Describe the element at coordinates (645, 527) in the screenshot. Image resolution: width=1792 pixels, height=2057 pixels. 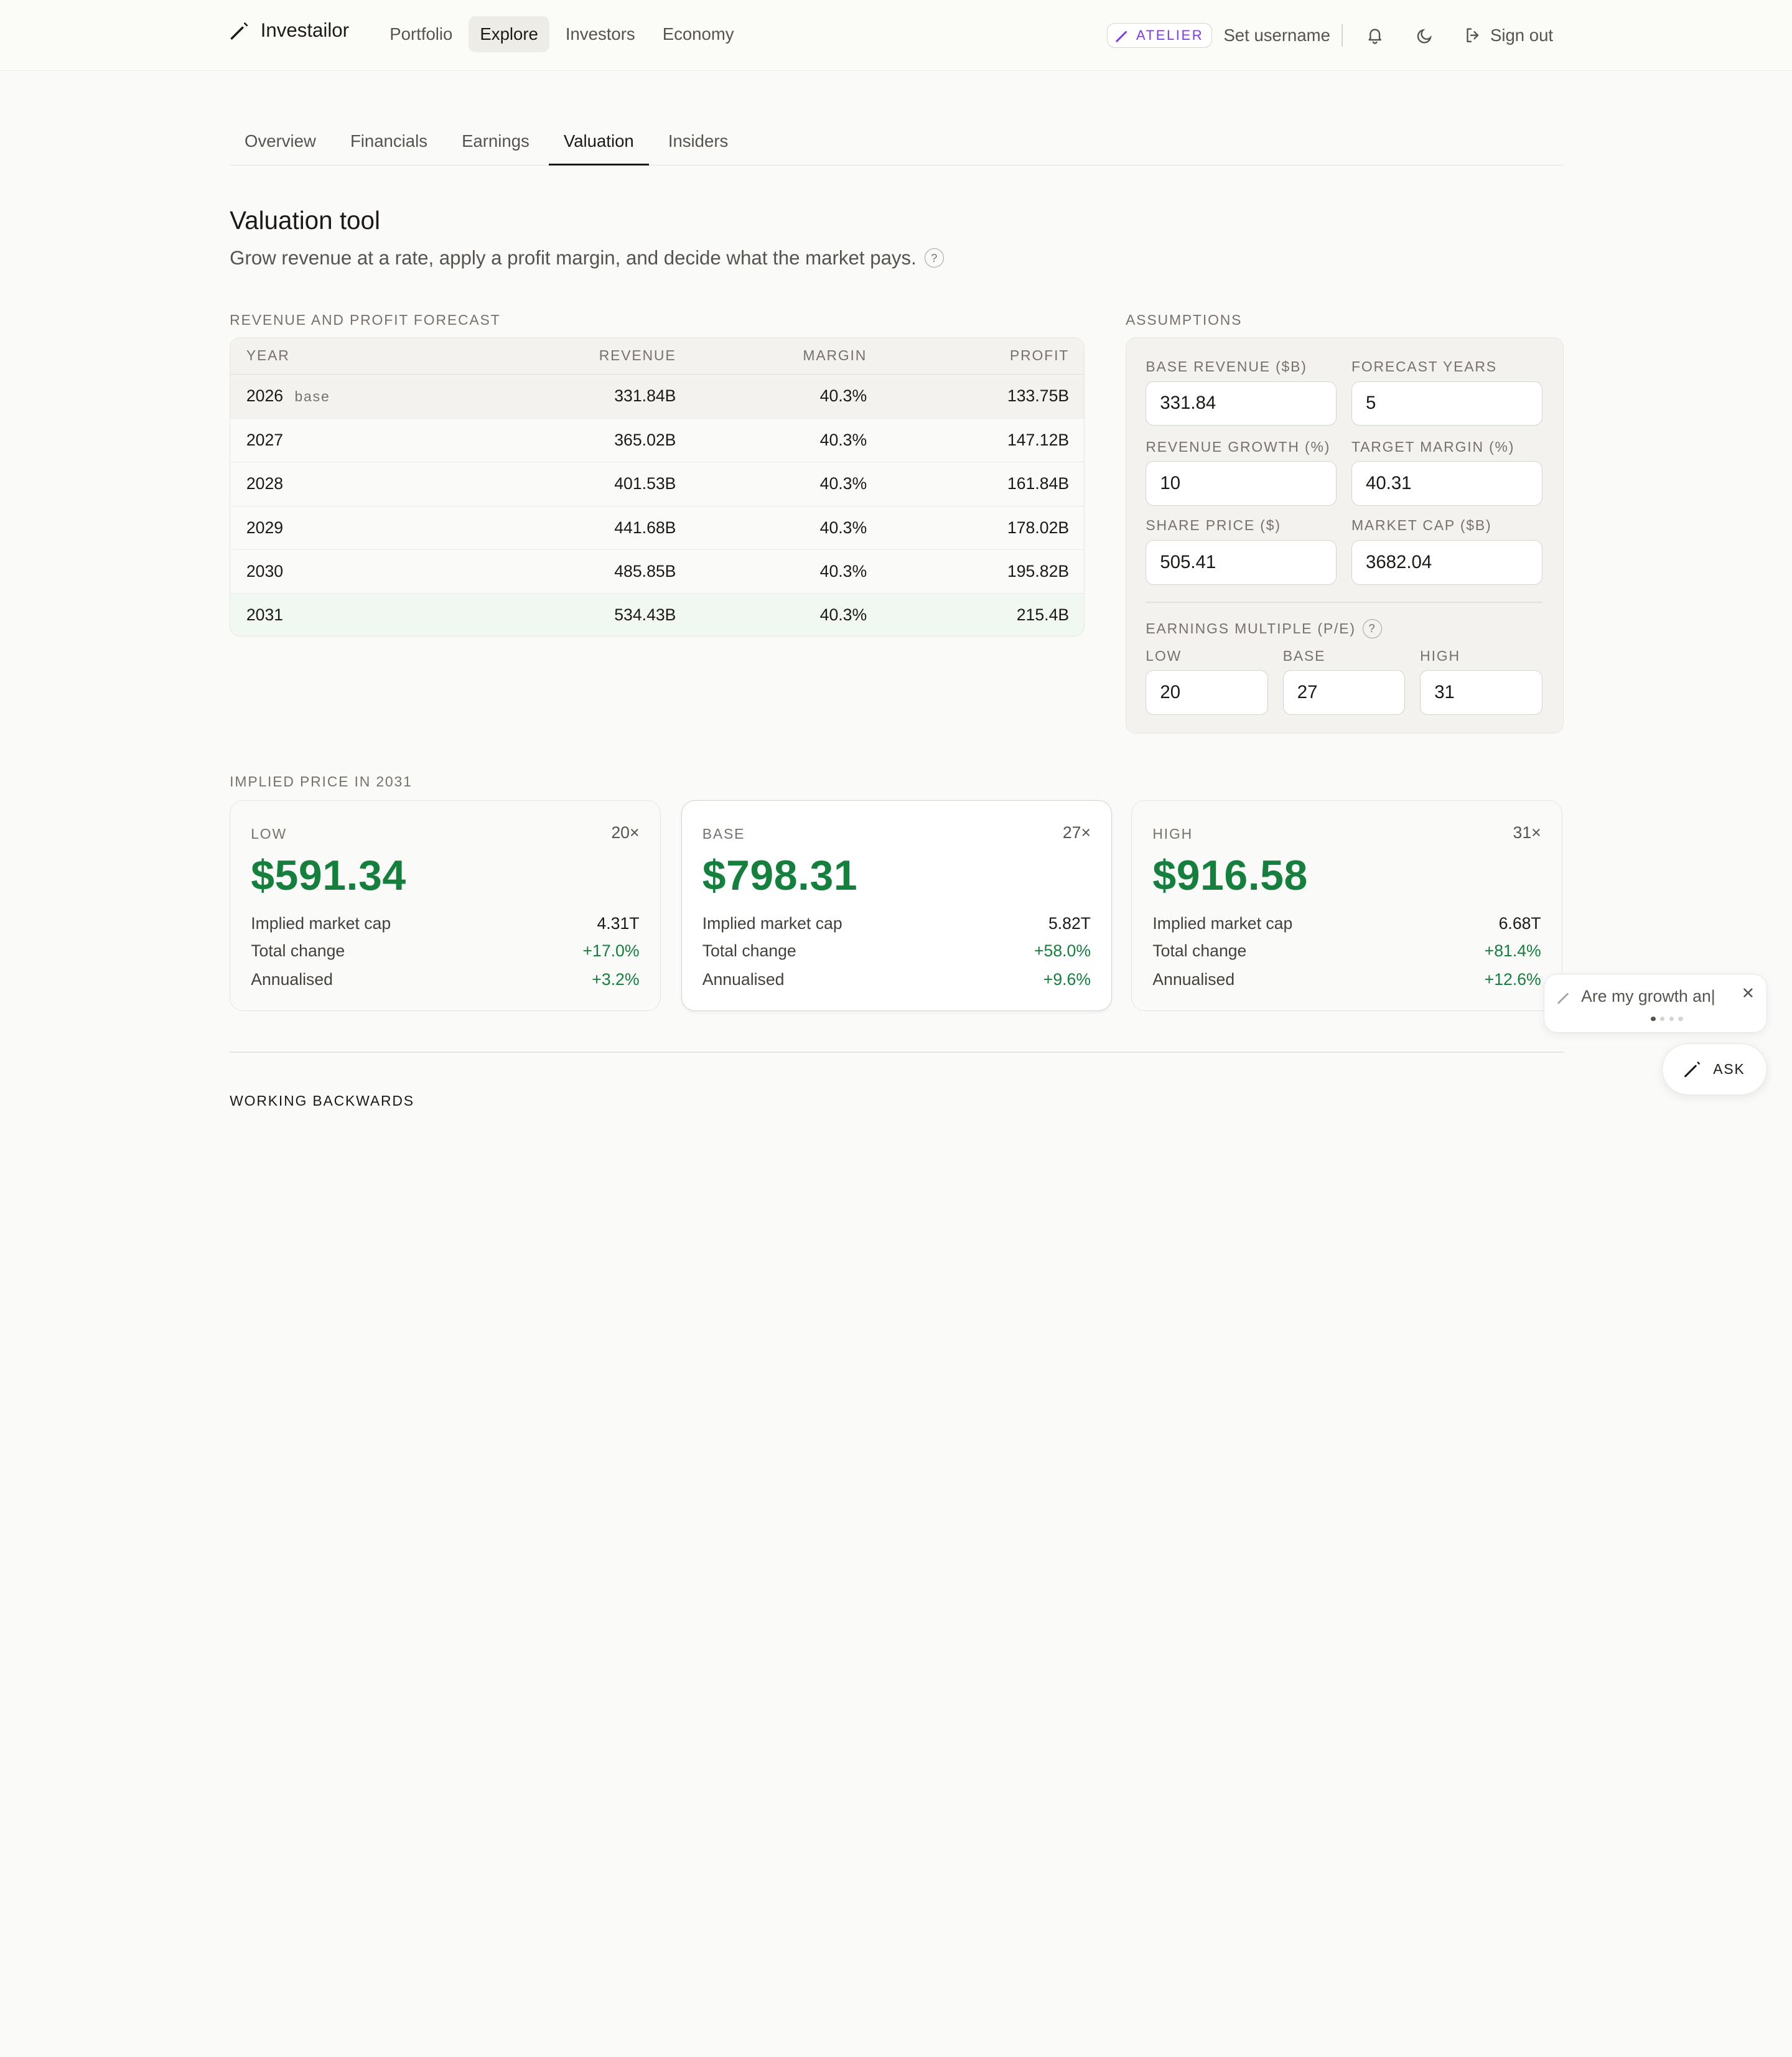
I see `revenue-cell: 441.68B` at that location.